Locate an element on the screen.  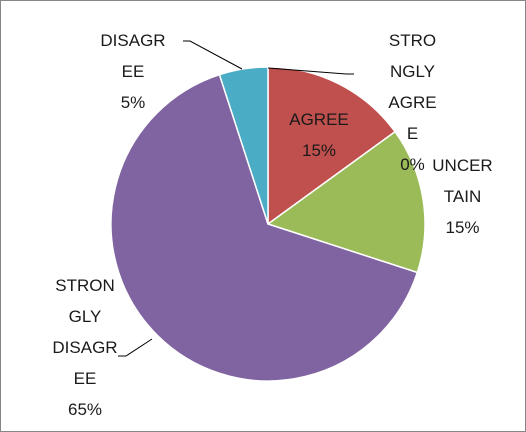
category-label: STRONGLY DISAGREE is located at coordinates (85, 332).